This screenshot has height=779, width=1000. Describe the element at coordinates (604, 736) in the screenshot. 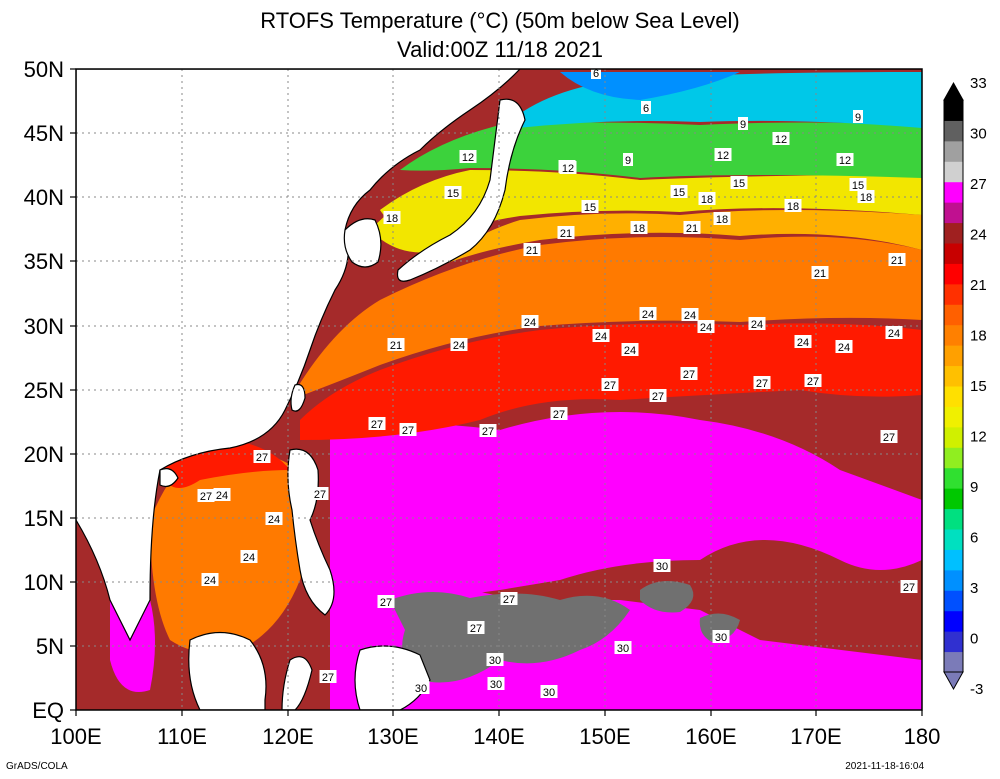

I see `x-tick-label: 150E` at that location.